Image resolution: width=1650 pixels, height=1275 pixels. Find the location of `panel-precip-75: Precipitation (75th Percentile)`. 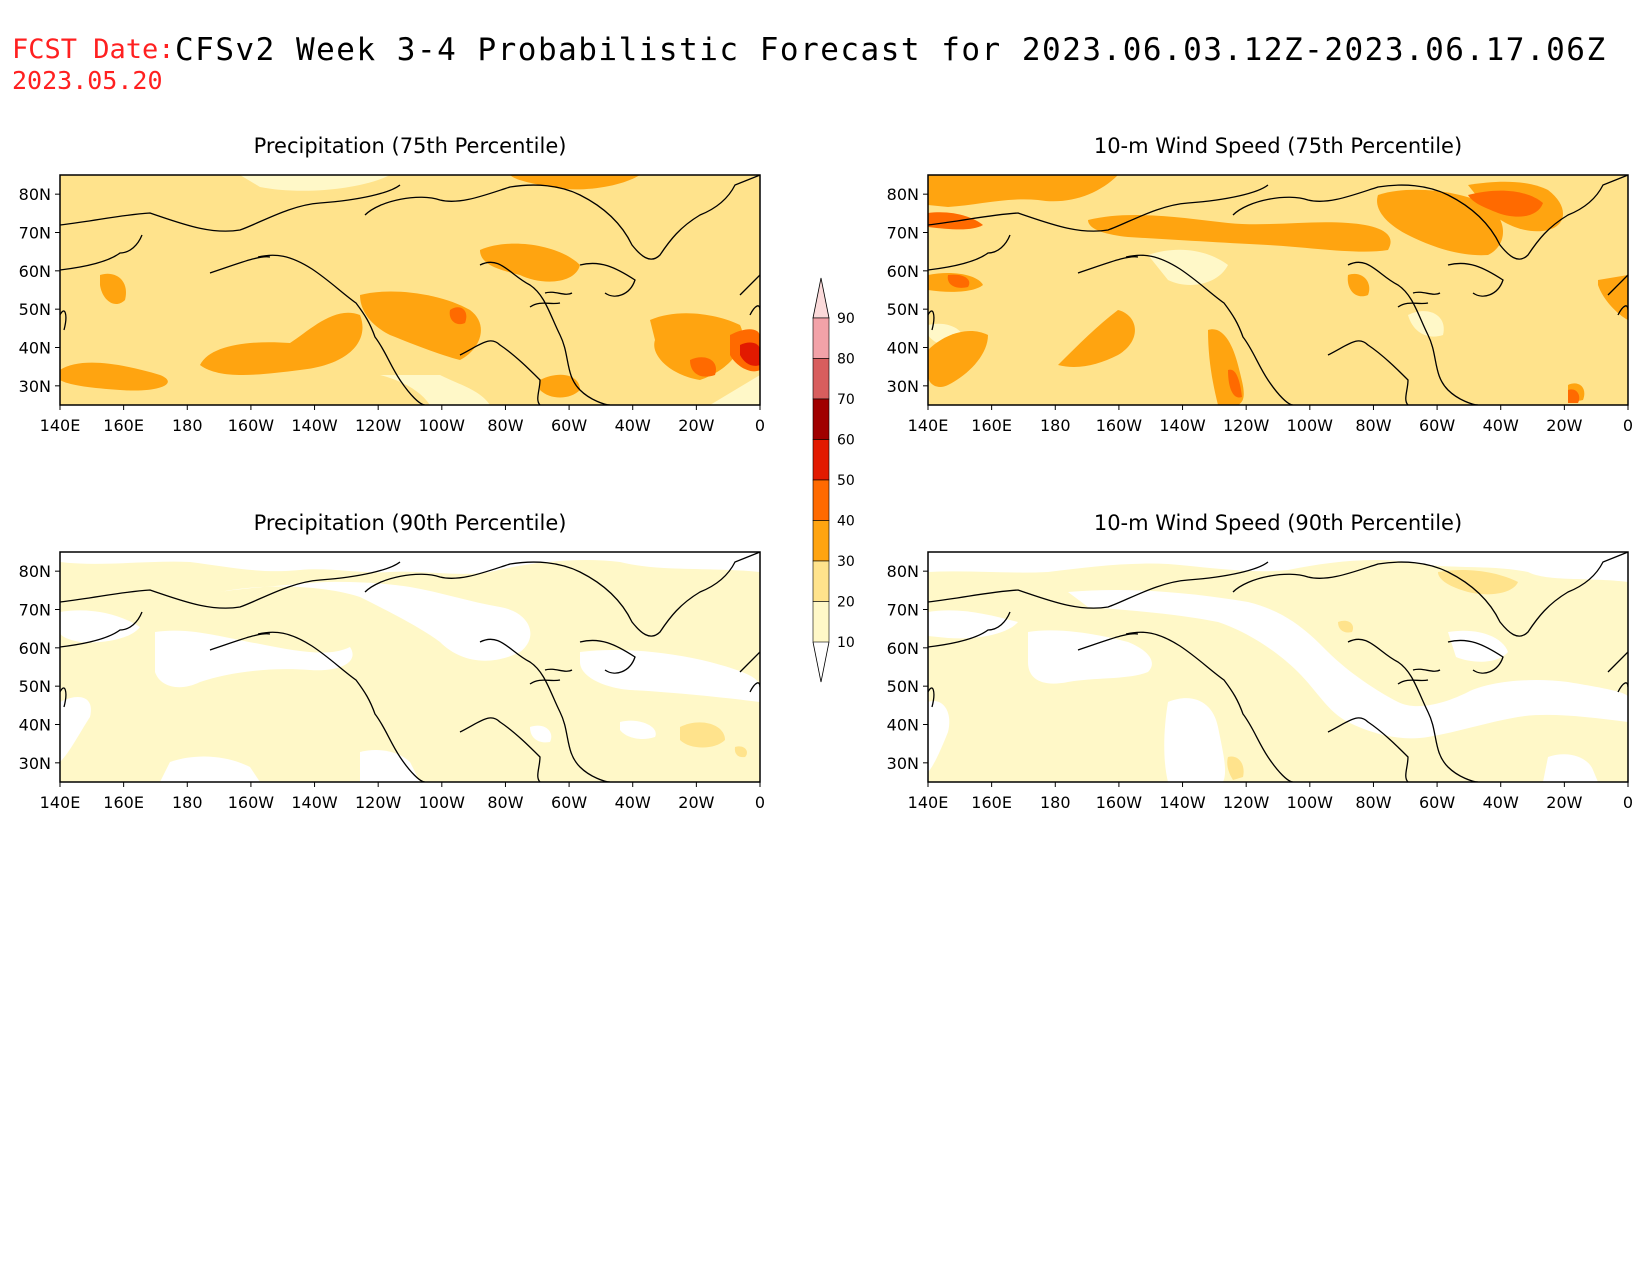

panel-precip-75: Precipitation (75th Percentile) is located at coordinates (392, 284).